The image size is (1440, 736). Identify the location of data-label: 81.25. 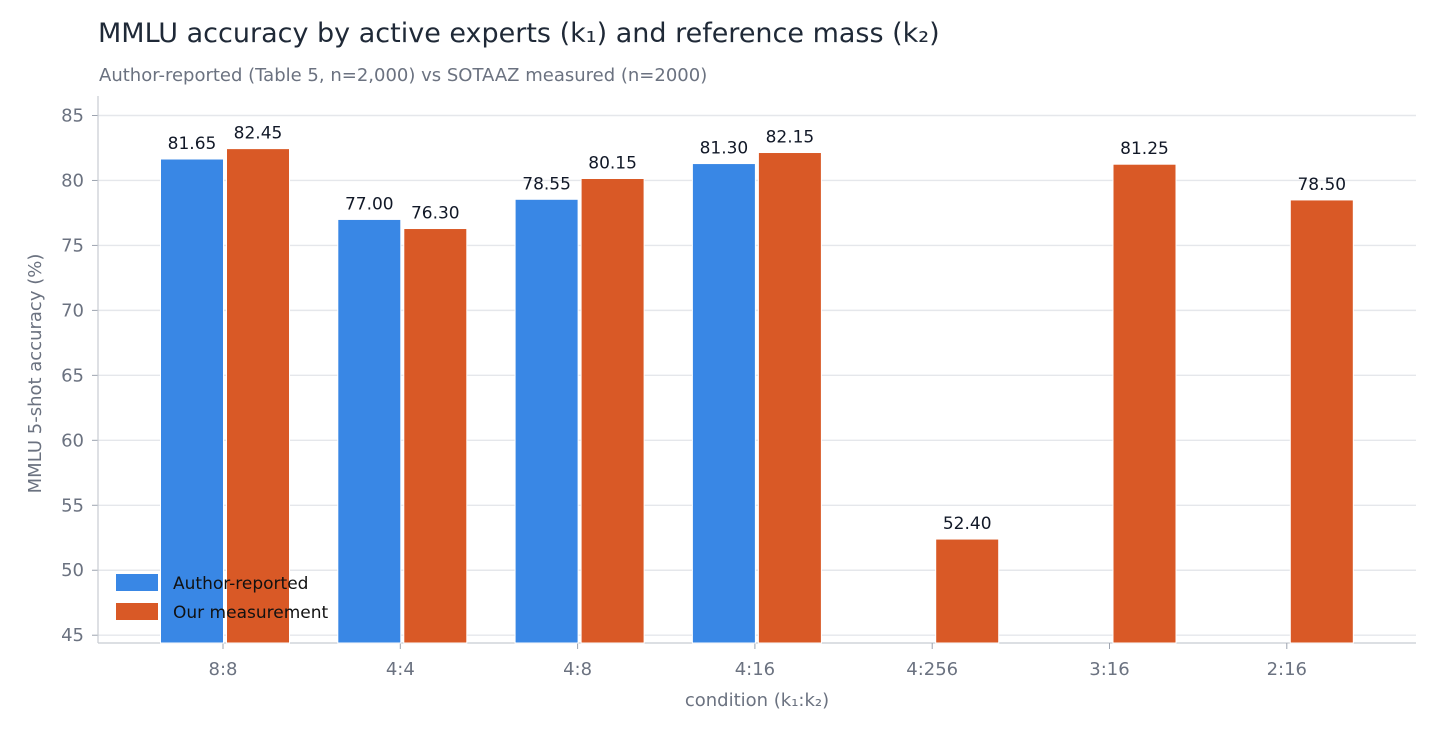
(1144, 149).